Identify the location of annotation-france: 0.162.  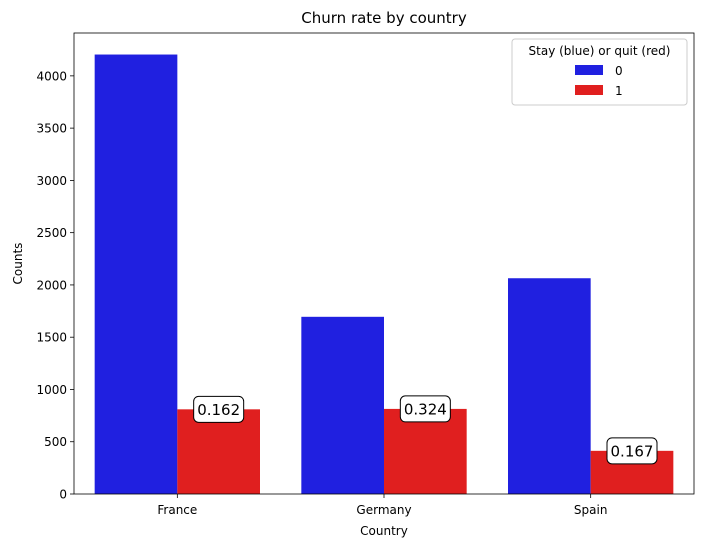
(219, 409).